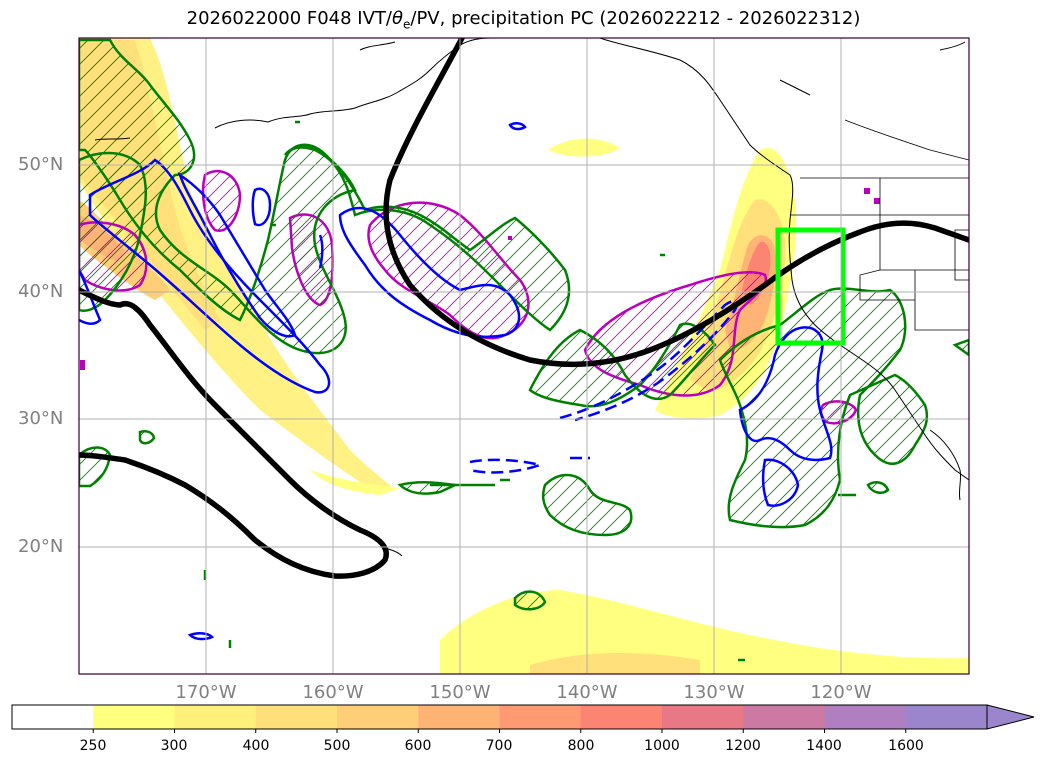 This screenshot has height=767, width=1047. I want to click on lon-label-150w: 150°W, so click(460, 692).